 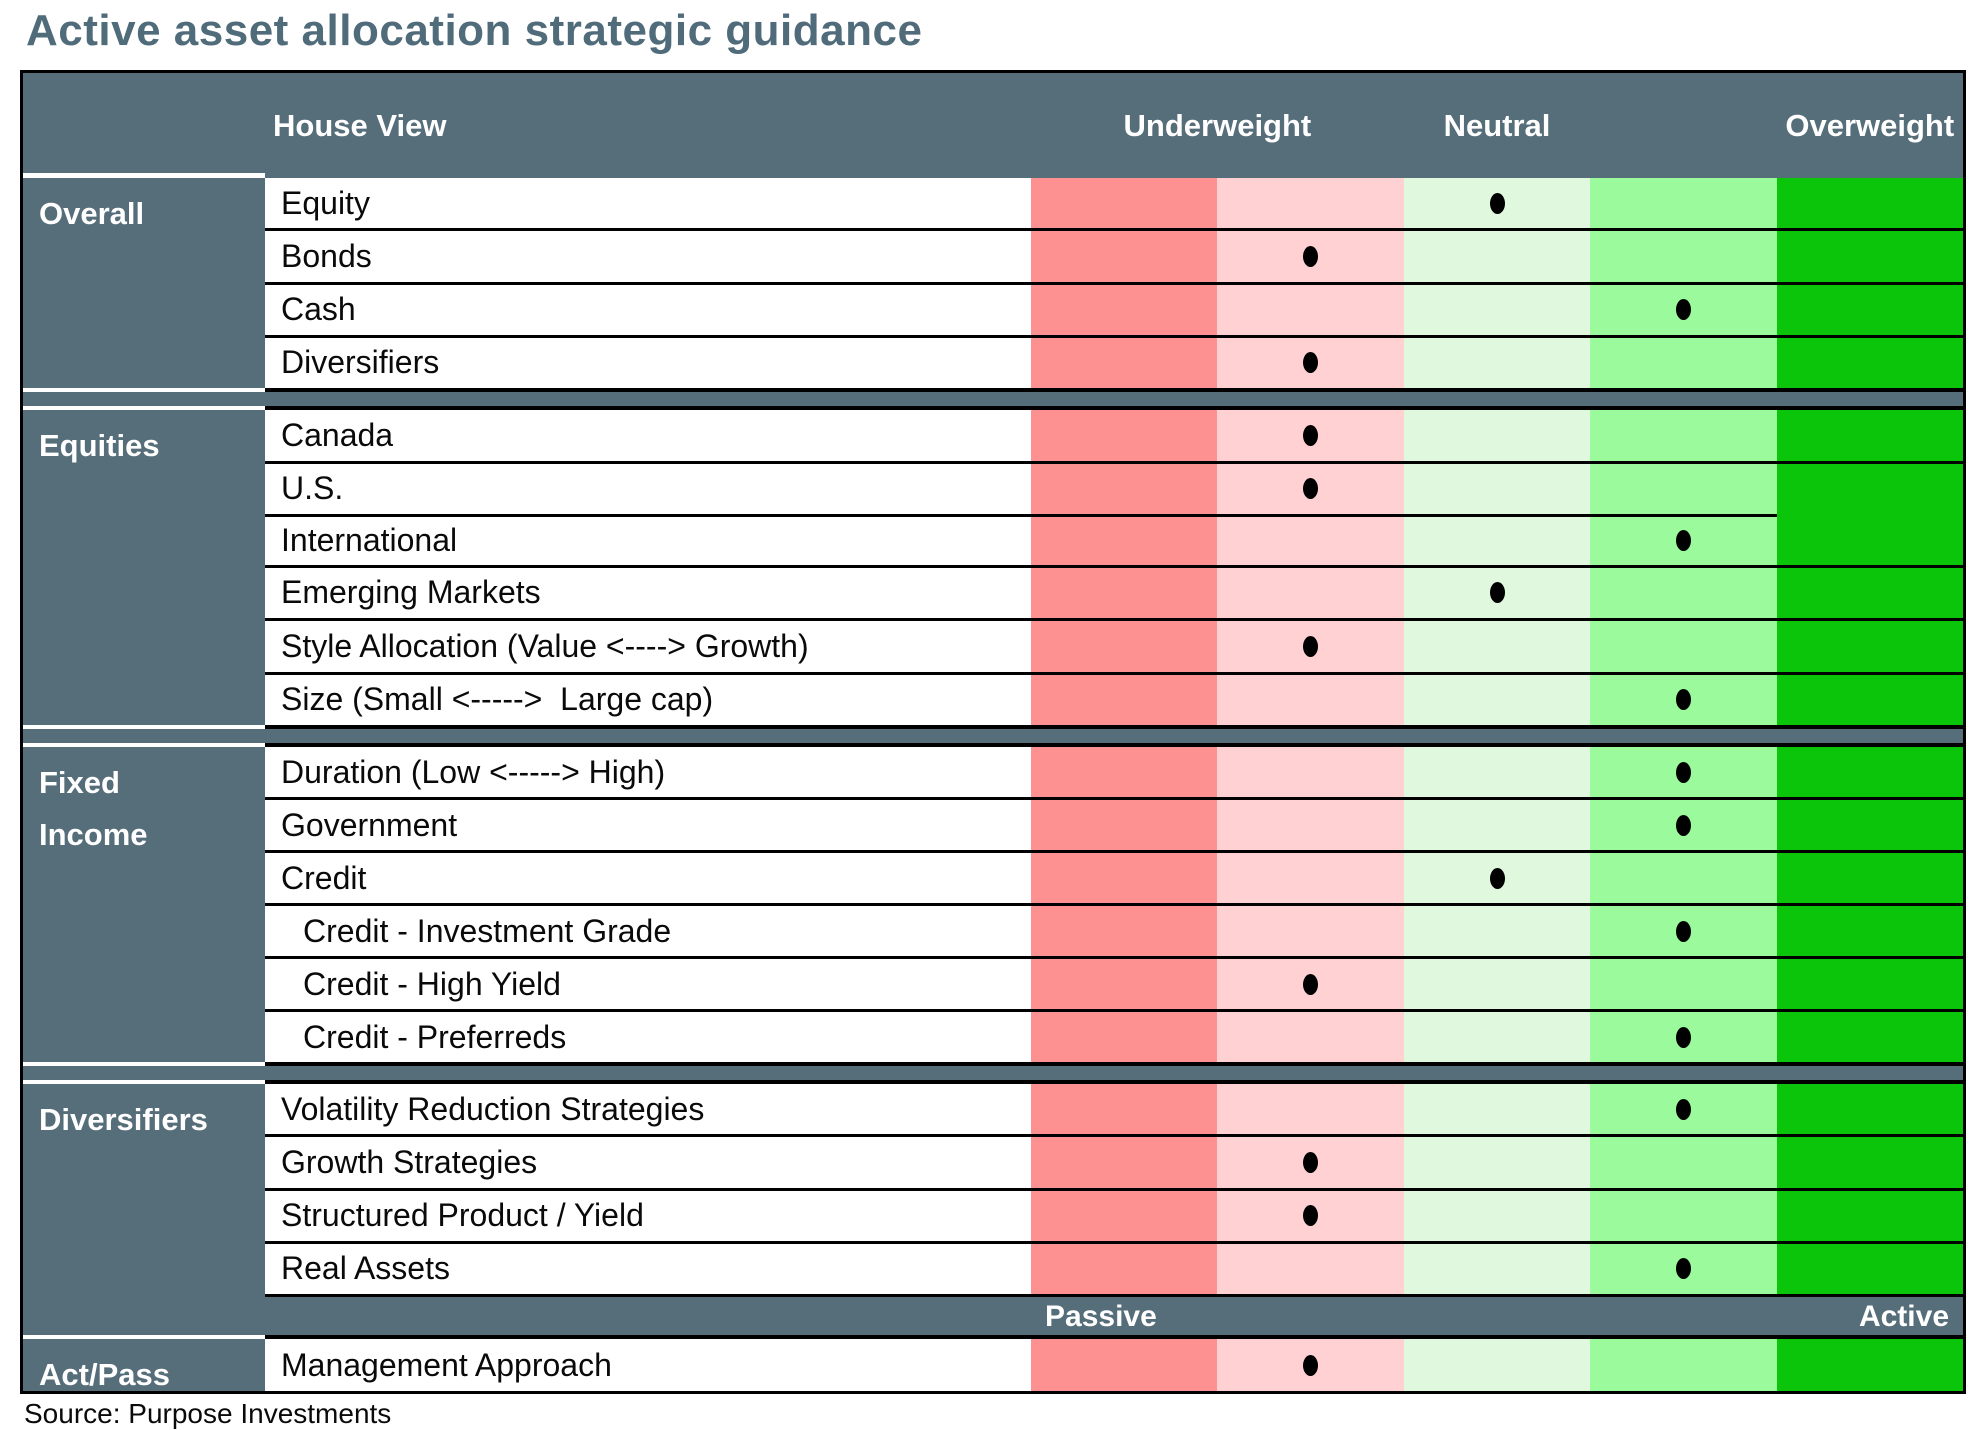 I want to click on row-label: Credit, so click(x=648, y=878).